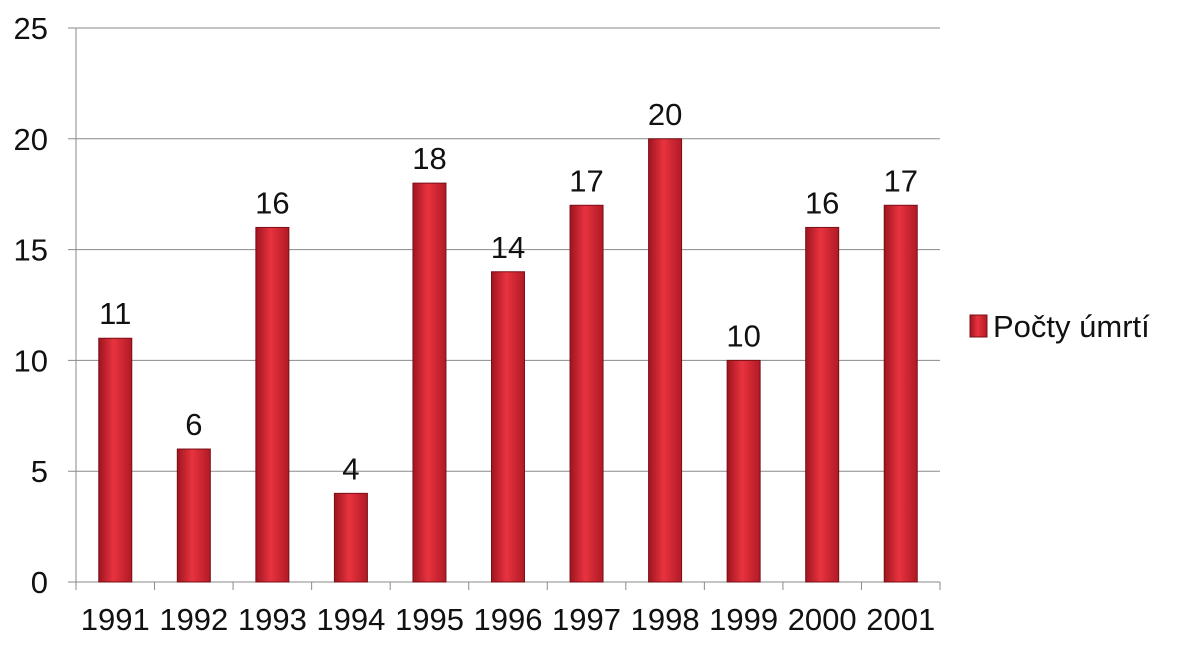  Describe the element at coordinates (900, 619) in the screenshot. I see `x-tick-label: 2001` at that location.